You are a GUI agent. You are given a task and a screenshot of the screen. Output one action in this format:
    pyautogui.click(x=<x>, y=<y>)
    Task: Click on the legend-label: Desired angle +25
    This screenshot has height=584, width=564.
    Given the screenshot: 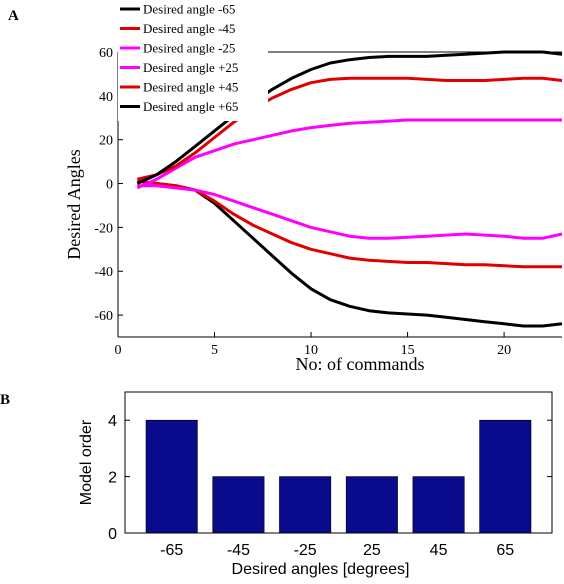 What is the action you would take?
    pyautogui.click(x=190, y=67)
    